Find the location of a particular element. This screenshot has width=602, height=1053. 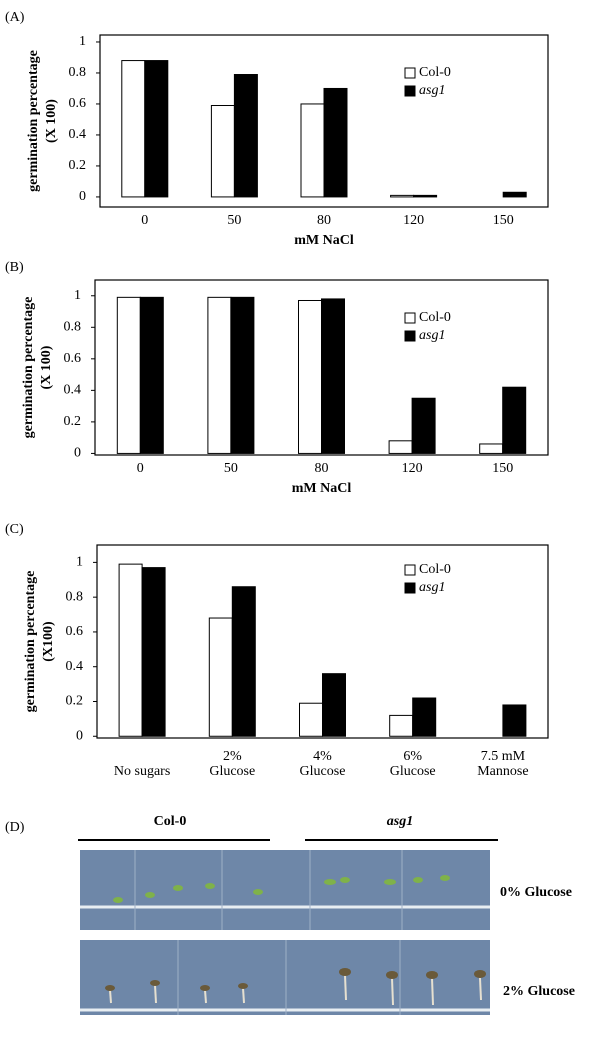

genotype-label: asg1 is located at coordinates (400, 821).